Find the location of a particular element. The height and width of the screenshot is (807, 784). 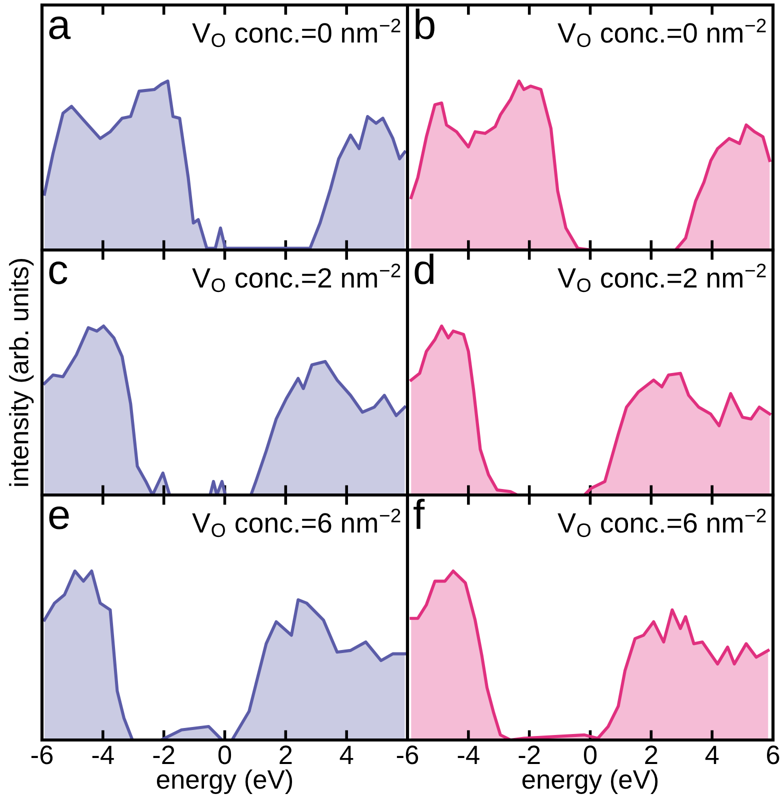

chart-title: a is located at coordinates (60, 28).